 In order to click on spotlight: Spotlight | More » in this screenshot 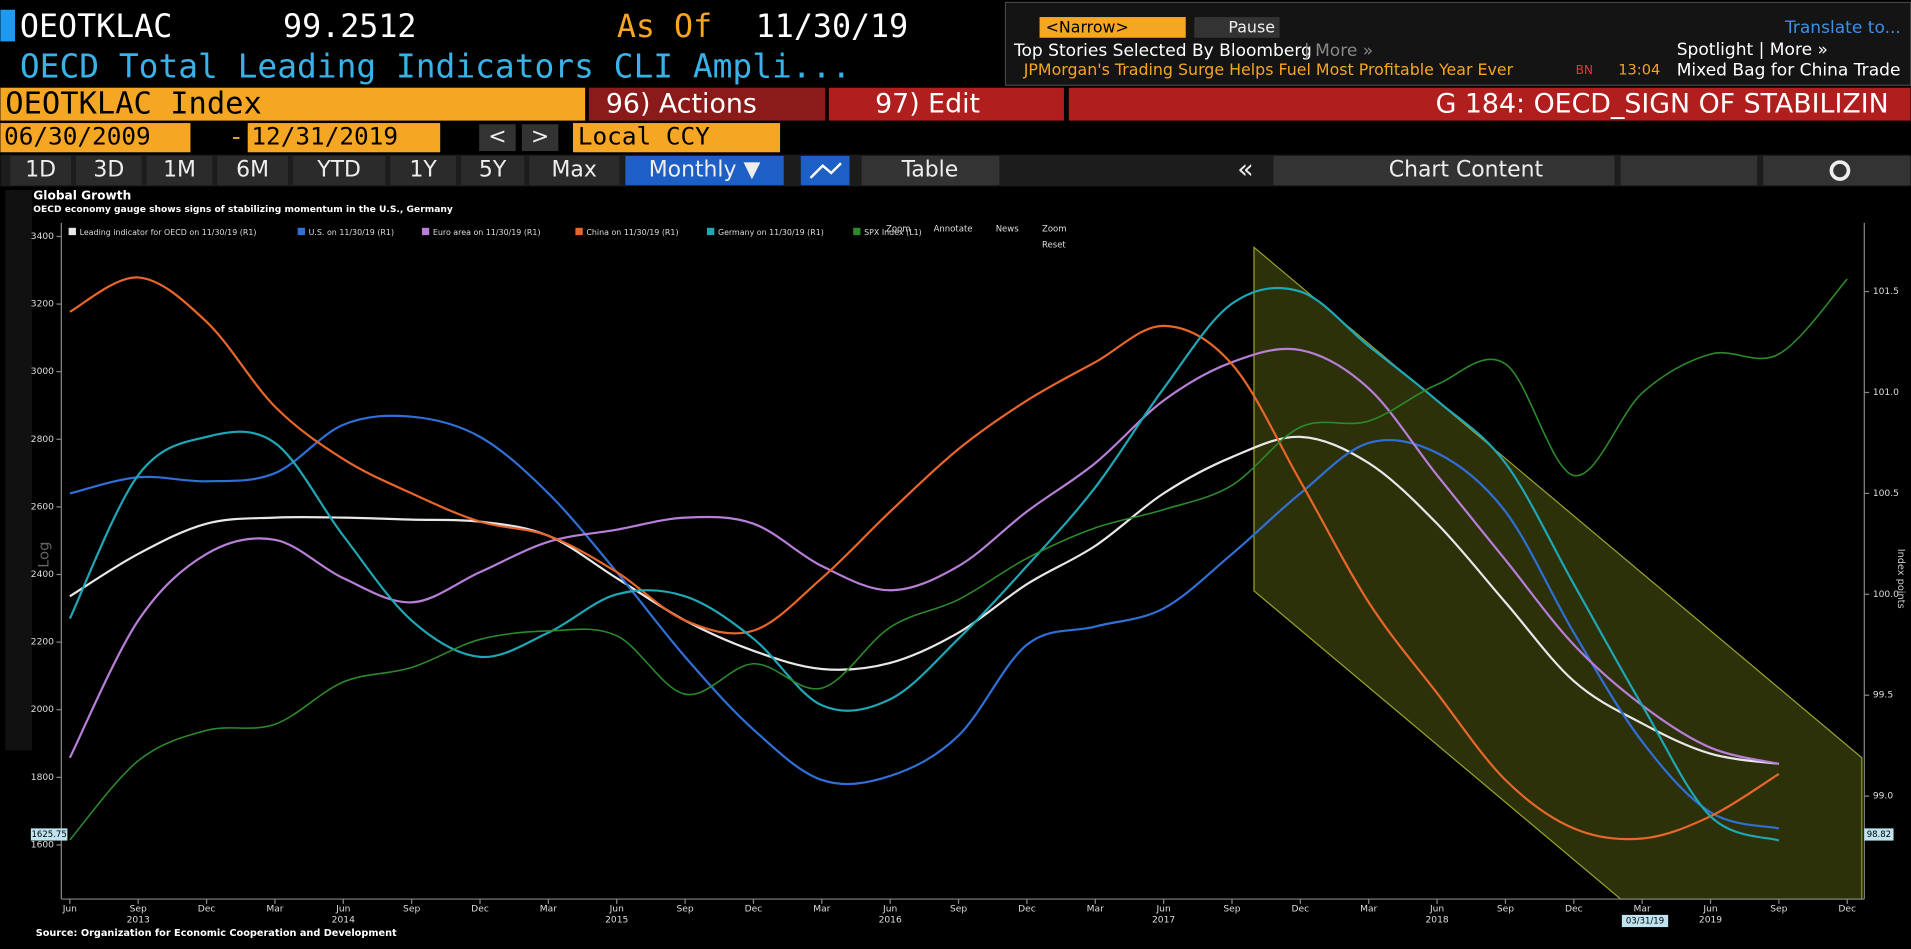, I will do `click(1752, 50)`.